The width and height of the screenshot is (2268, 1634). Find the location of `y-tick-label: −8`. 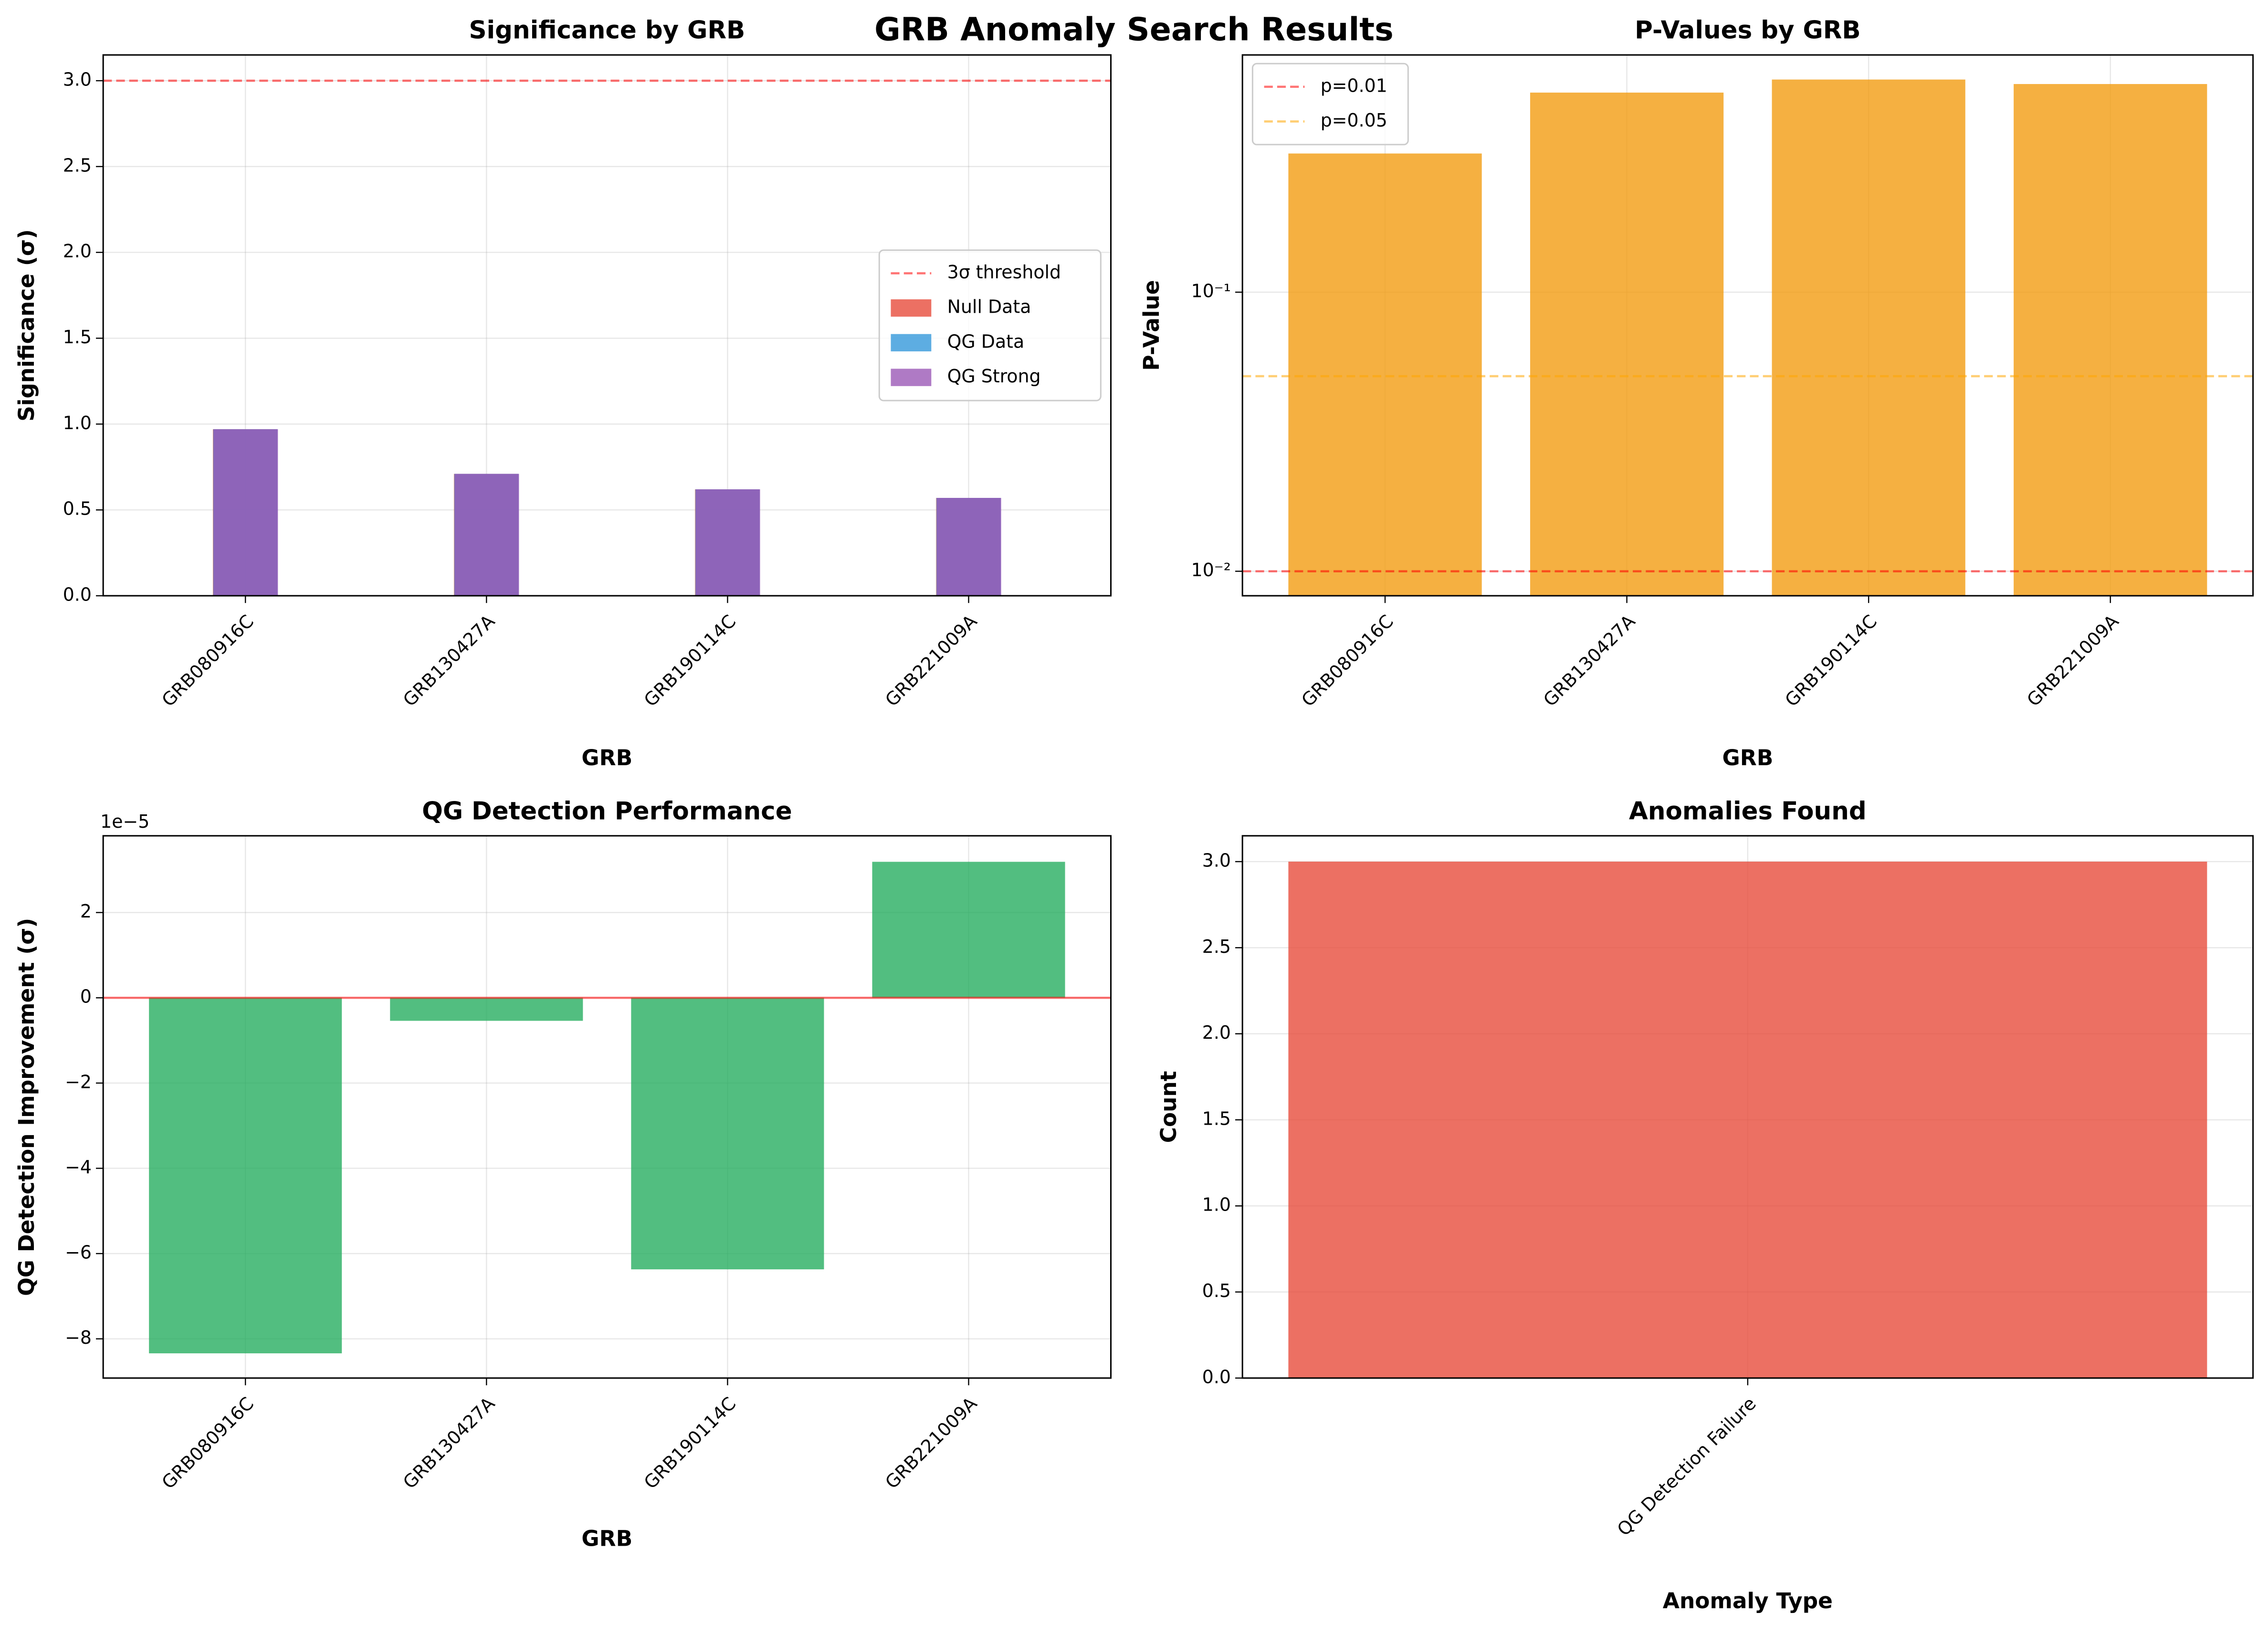

y-tick-label: −8 is located at coordinates (78, 1337).